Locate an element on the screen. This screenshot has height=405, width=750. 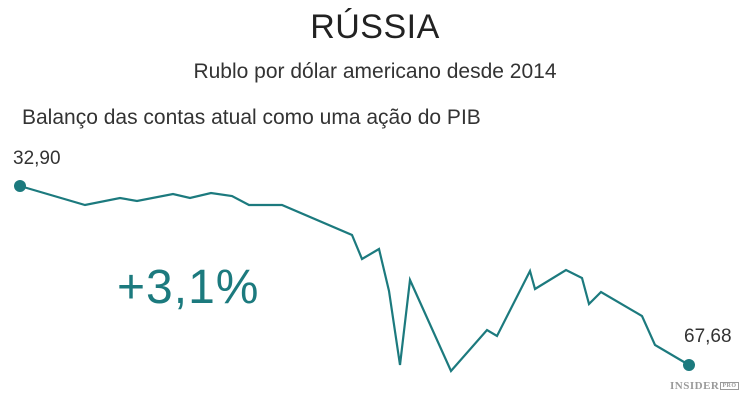
insider-pro-logo: INSIDER PRO is located at coordinates (704, 386).